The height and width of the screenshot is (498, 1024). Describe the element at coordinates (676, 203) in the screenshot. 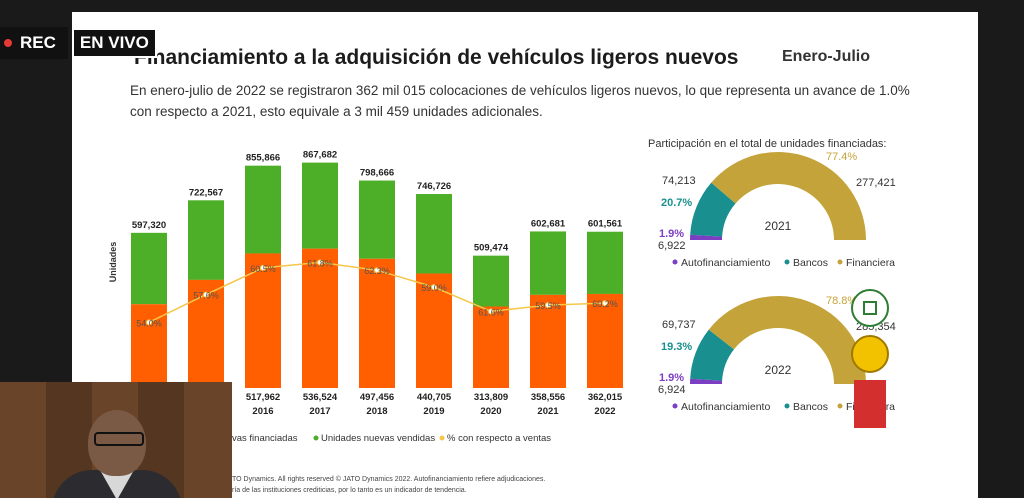

I see `bancos-pct-label: 20.7%` at that location.